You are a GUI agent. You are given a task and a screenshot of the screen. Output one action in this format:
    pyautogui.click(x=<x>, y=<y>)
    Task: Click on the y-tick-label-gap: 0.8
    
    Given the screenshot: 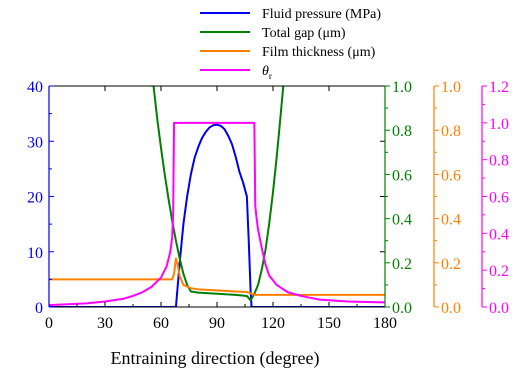 What is the action you would take?
    pyautogui.click(x=402, y=131)
    